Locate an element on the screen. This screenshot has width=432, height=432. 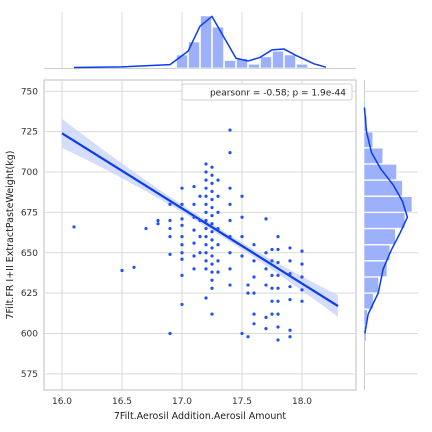
marginal-y-histogram is located at coordinates (390, 235).